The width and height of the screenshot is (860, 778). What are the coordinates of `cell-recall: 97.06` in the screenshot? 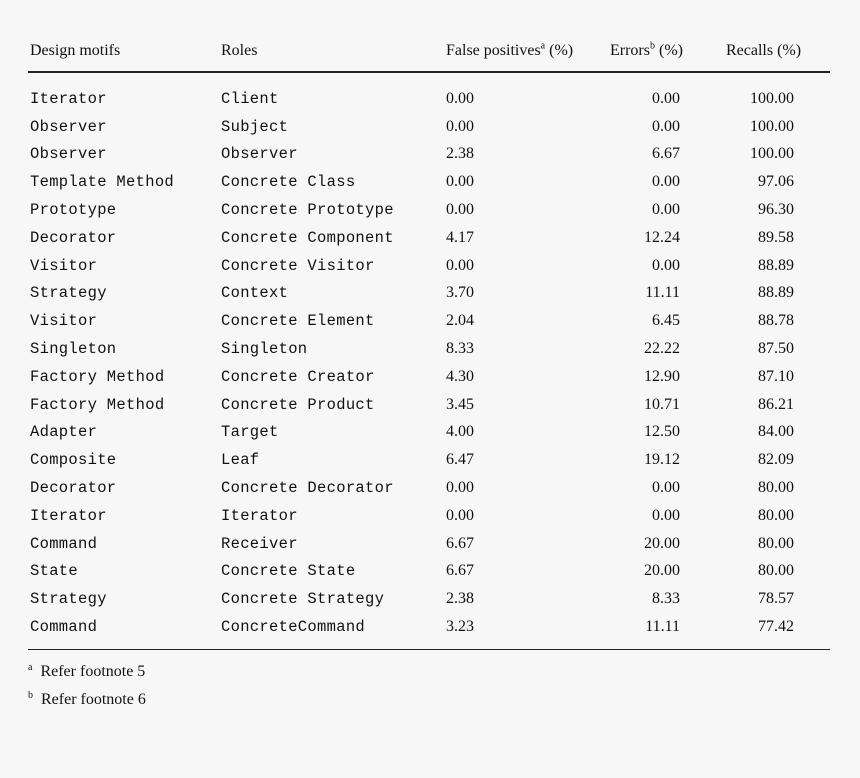 It's located at (776, 182).